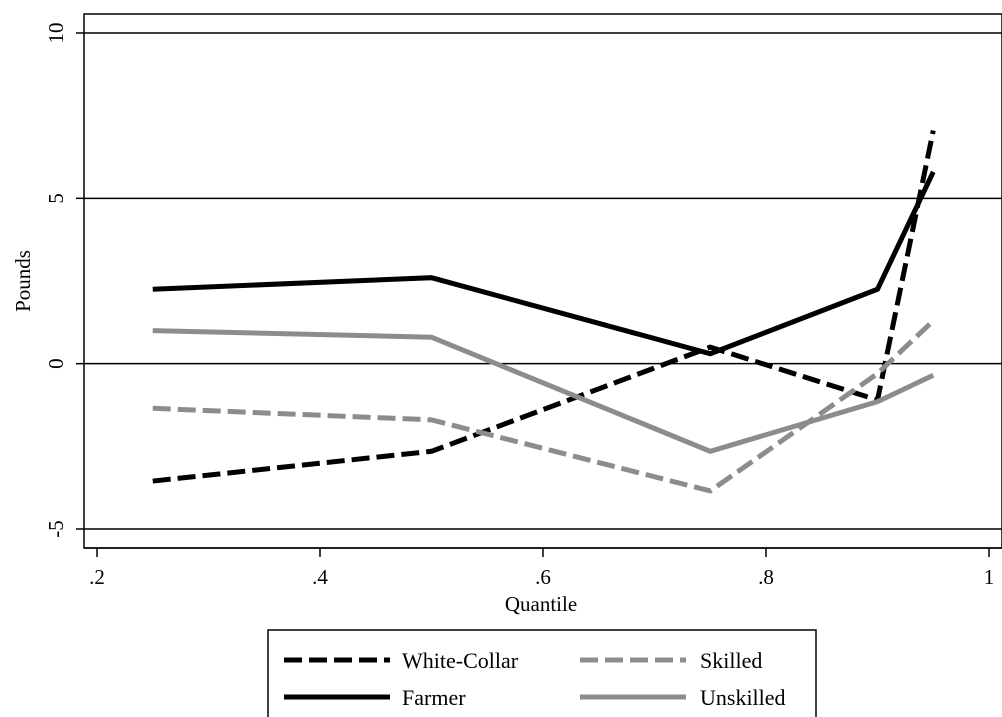  I want to click on x-tick-label: .8, so click(766, 577).